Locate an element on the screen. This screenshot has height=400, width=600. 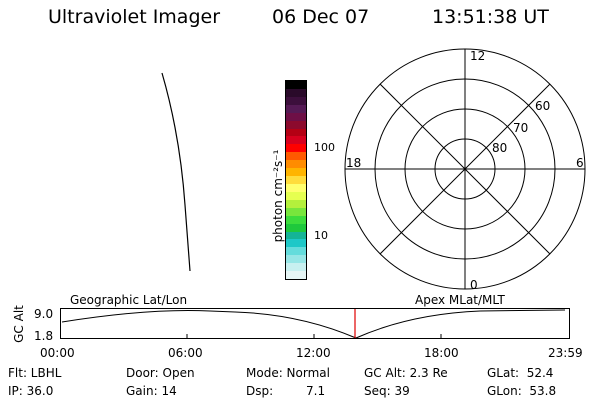
ip-status: IP: 36.0 is located at coordinates (31, 391).